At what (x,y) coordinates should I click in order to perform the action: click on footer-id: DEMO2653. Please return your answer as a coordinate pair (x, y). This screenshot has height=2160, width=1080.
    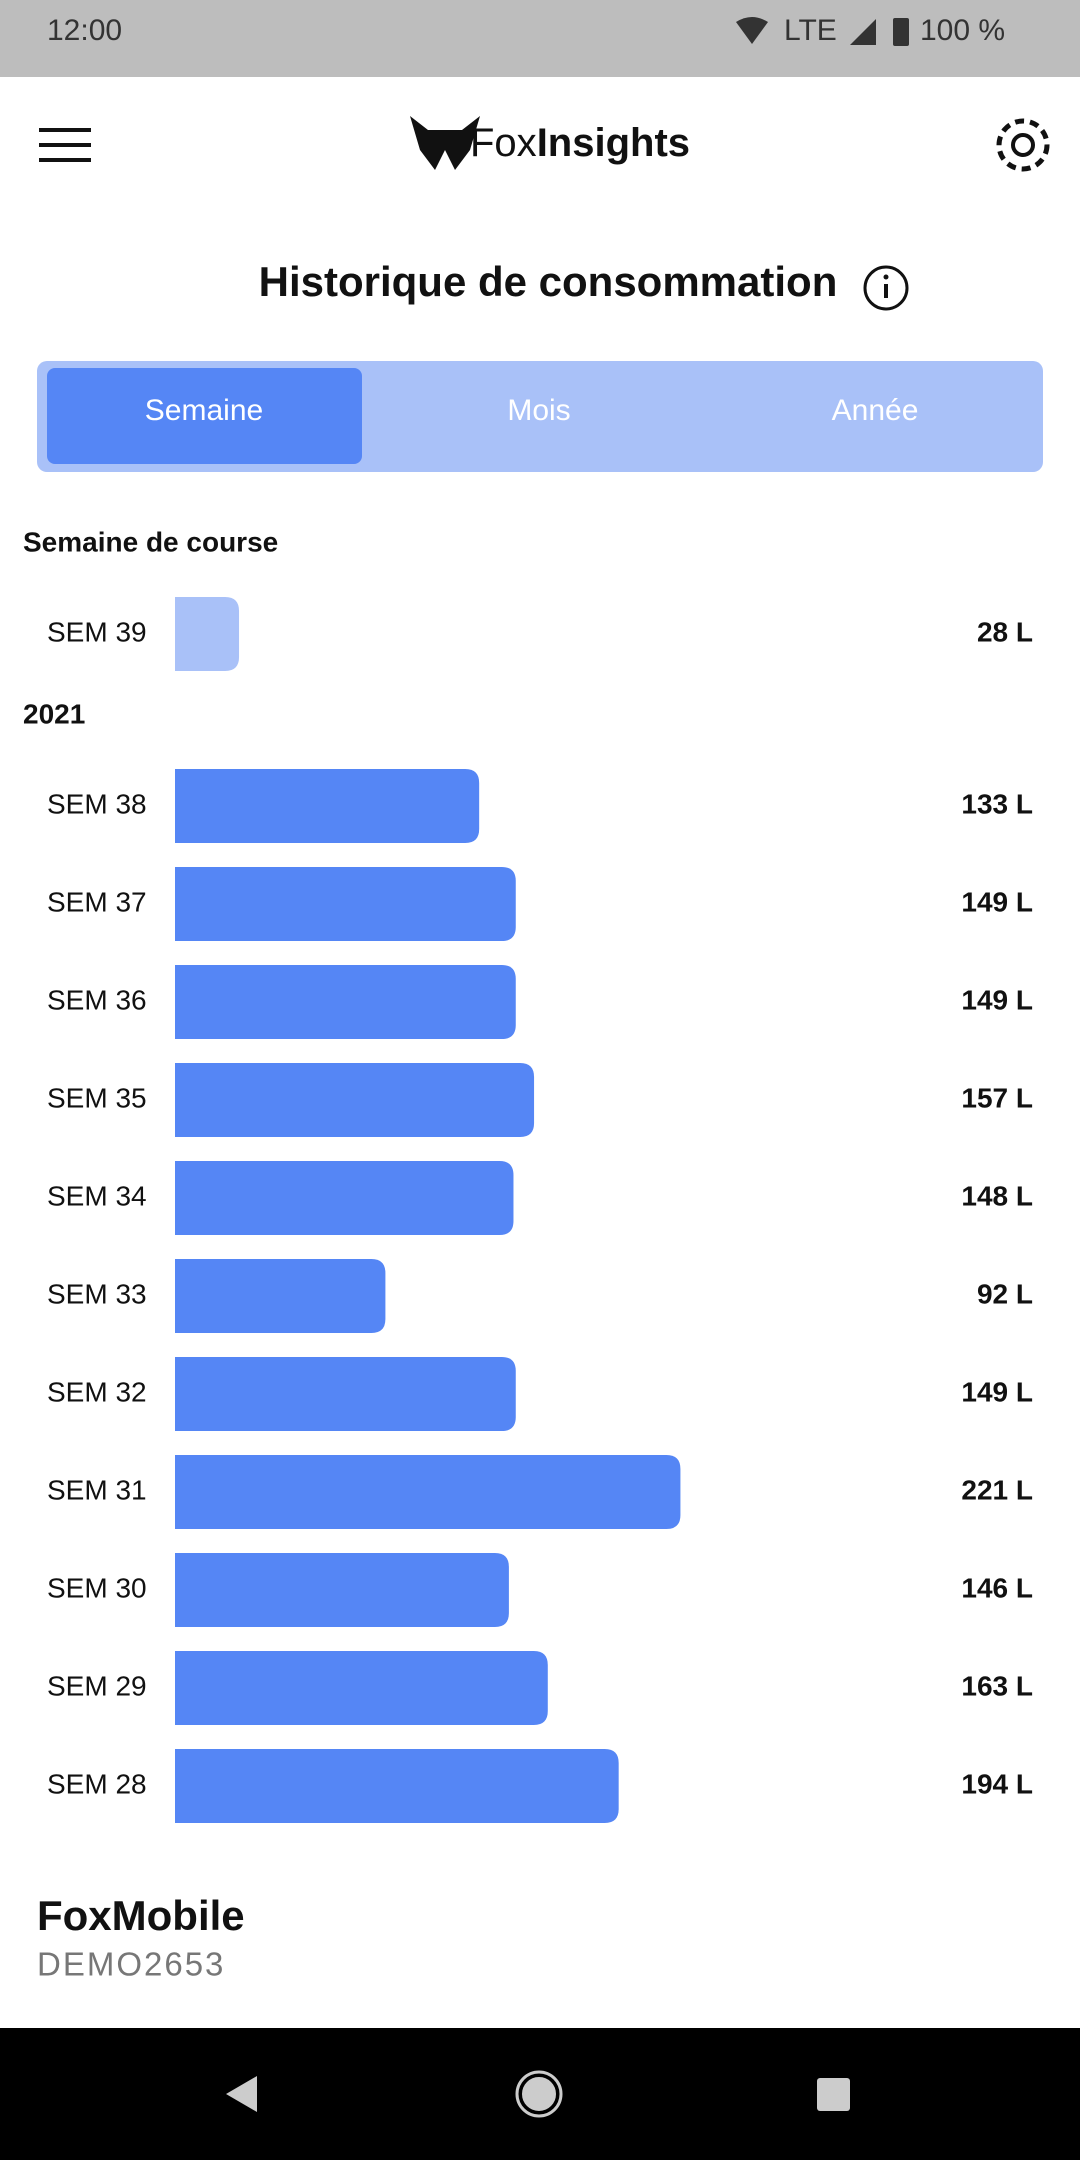
    Looking at the image, I should click on (131, 1964).